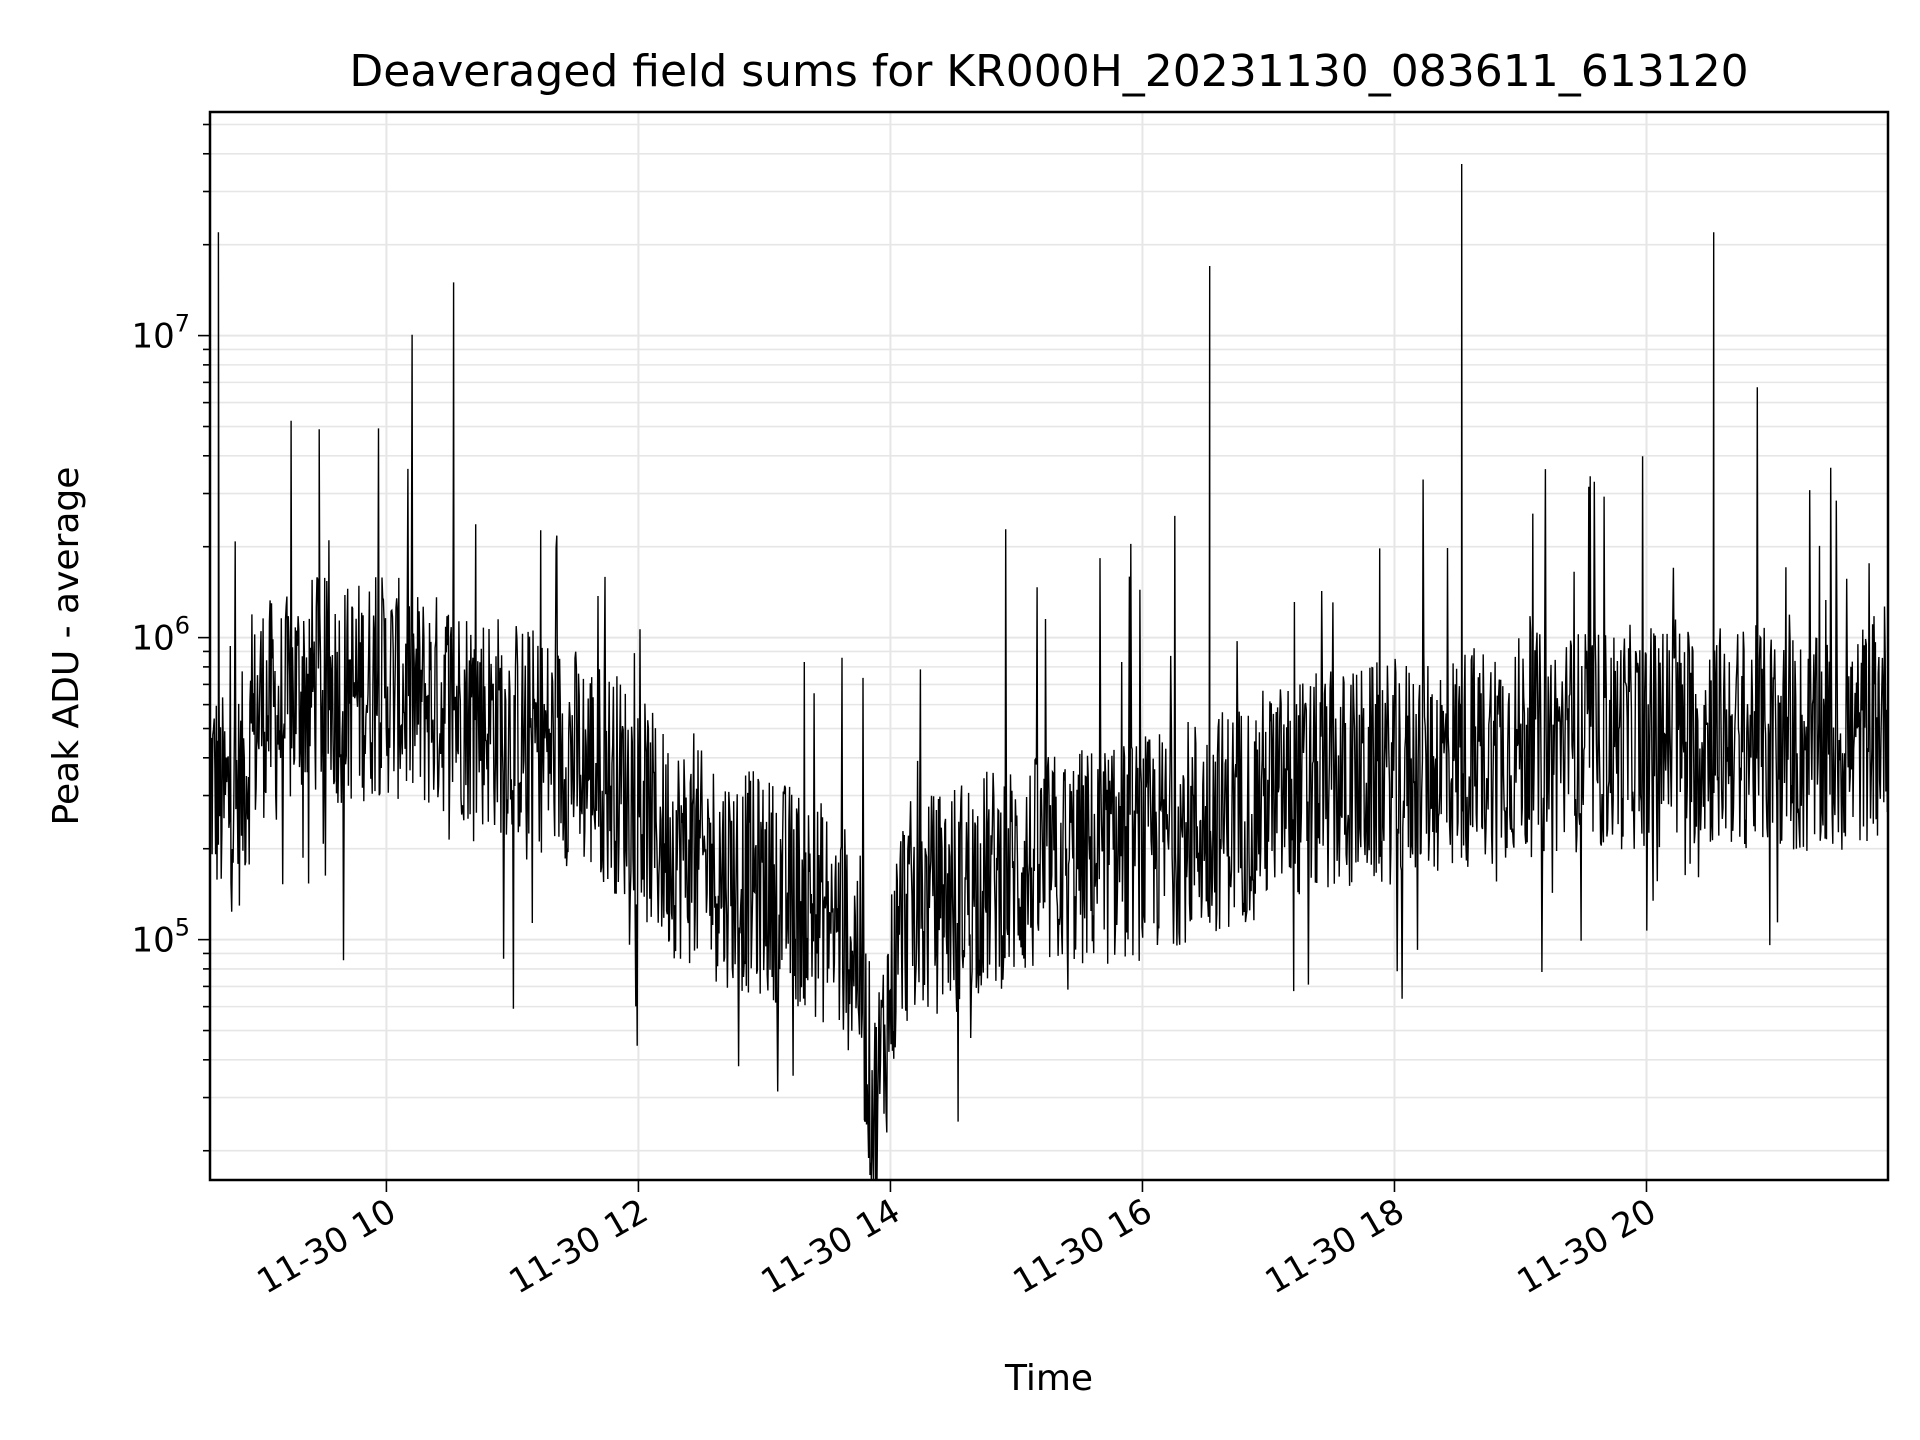  What do you see at coordinates (160, 333) in the screenshot?
I see `y-tick-label: 10⁷` at bounding box center [160, 333].